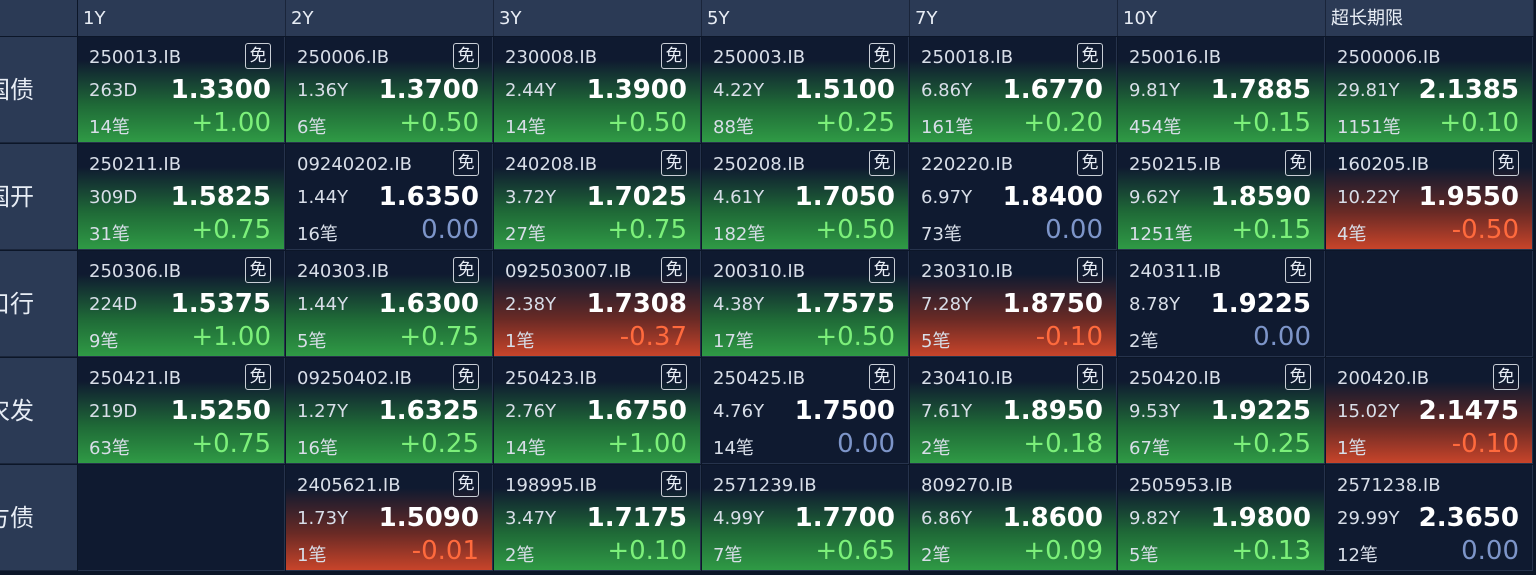 This screenshot has height=575, width=1536. What do you see at coordinates (389, 304) in the screenshot?
I see `quote-cell: 240303.IB 免 1.44Y 1.6300 5笔 +0.75` at bounding box center [389, 304].